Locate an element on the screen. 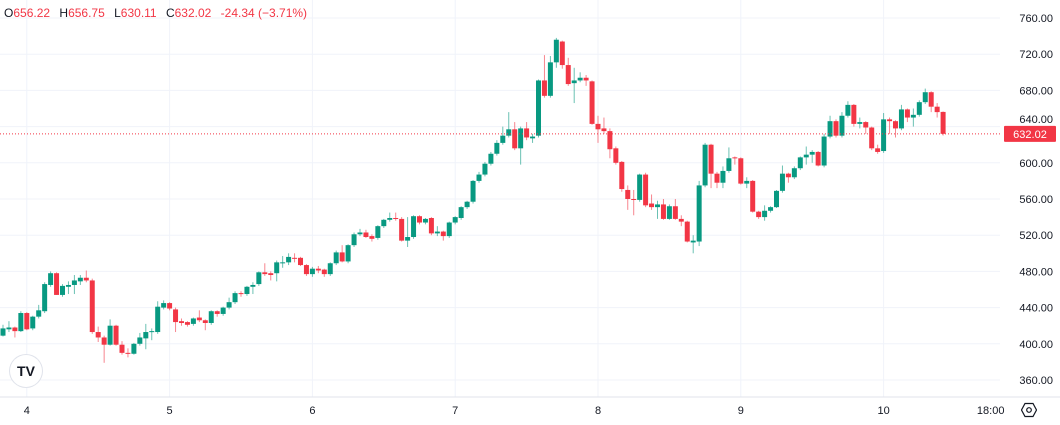 This screenshot has width=1060, height=425. gear-icon is located at coordinates (1029, 410).